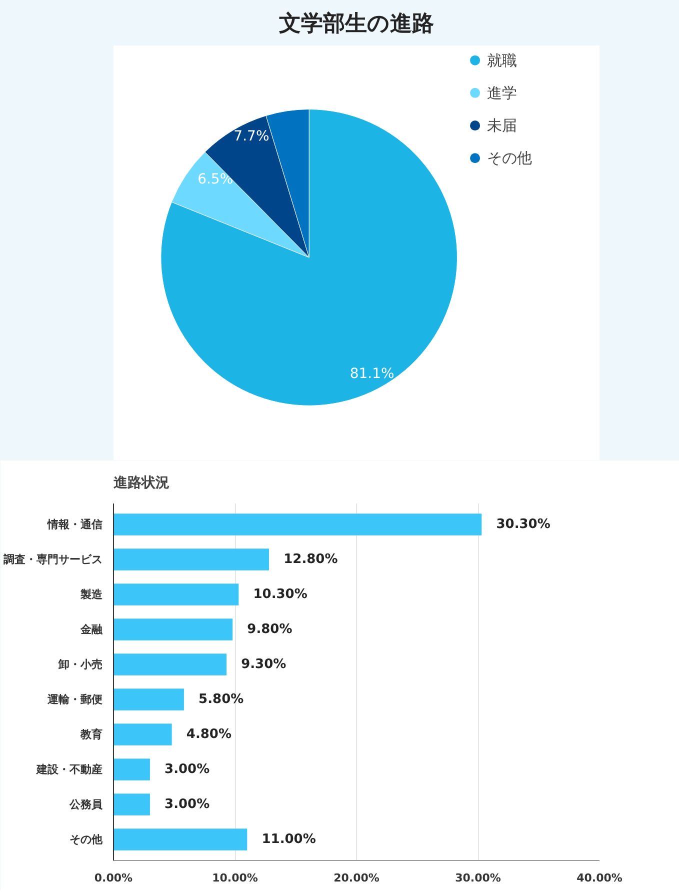 The width and height of the screenshot is (679, 896). What do you see at coordinates (209, 734) in the screenshot?
I see `data-label: 4.80%` at bounding box center [209, 734].